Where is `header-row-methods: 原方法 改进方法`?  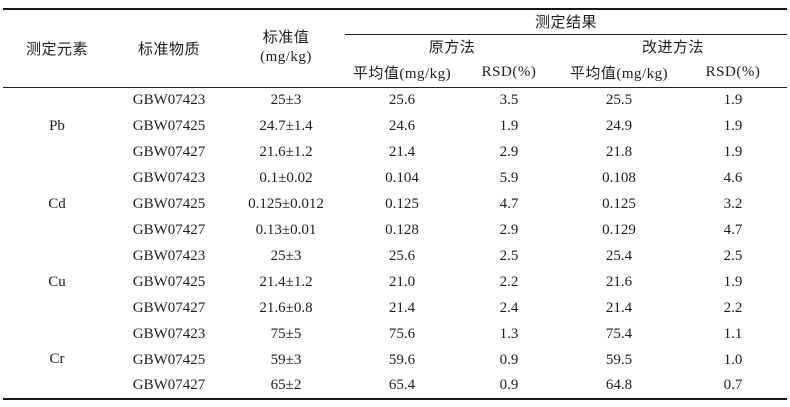
header-row-methods: 原方法 改进方法 is located at coordinates (395, 46).